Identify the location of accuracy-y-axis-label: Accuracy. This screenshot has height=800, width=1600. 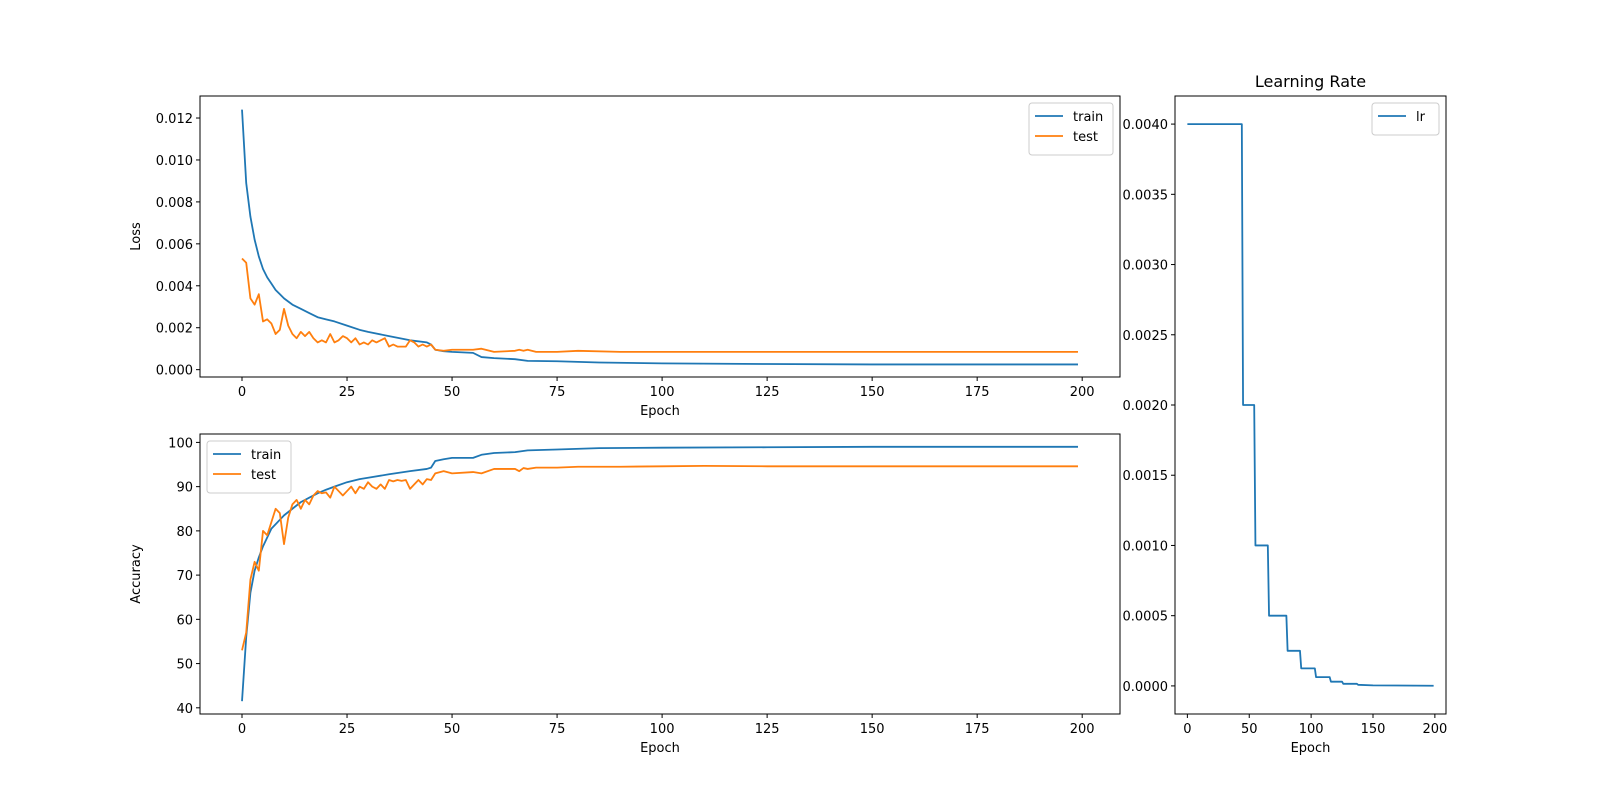
(136, 574).